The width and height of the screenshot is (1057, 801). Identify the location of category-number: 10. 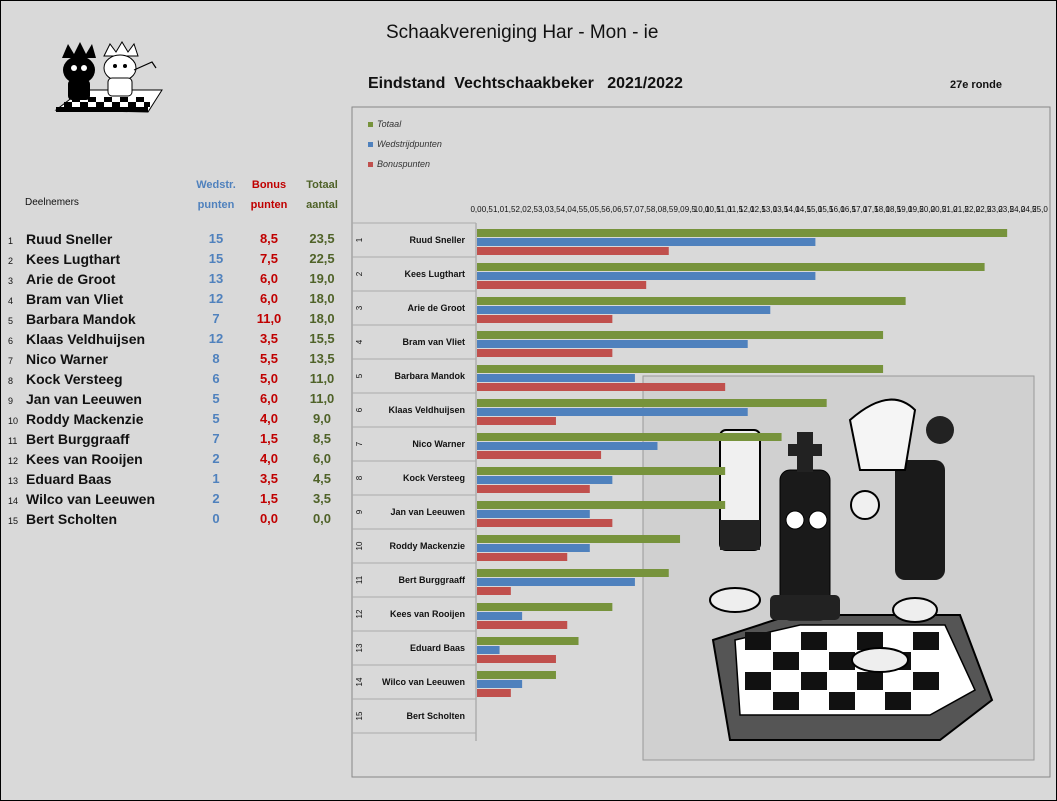
(359, 545).